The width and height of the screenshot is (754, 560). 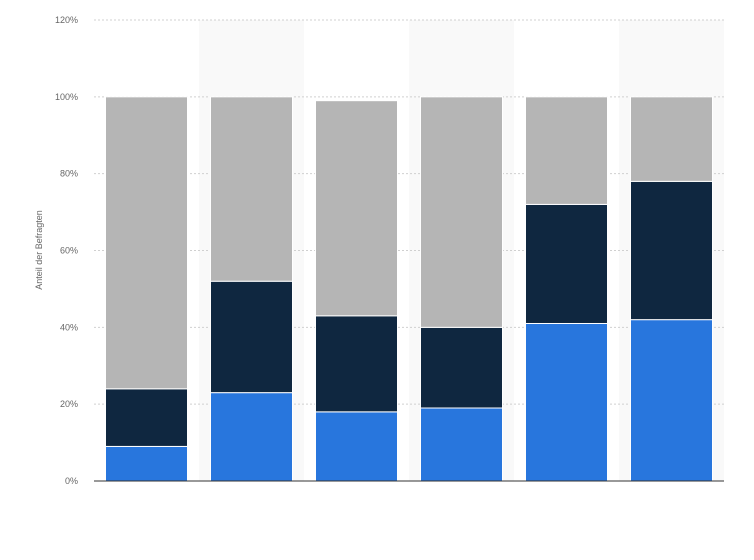 What do you see at coordinates (71, 481) in the screenshot?
I see `y-tick-label: 0%` at bounding box center [71, 481].